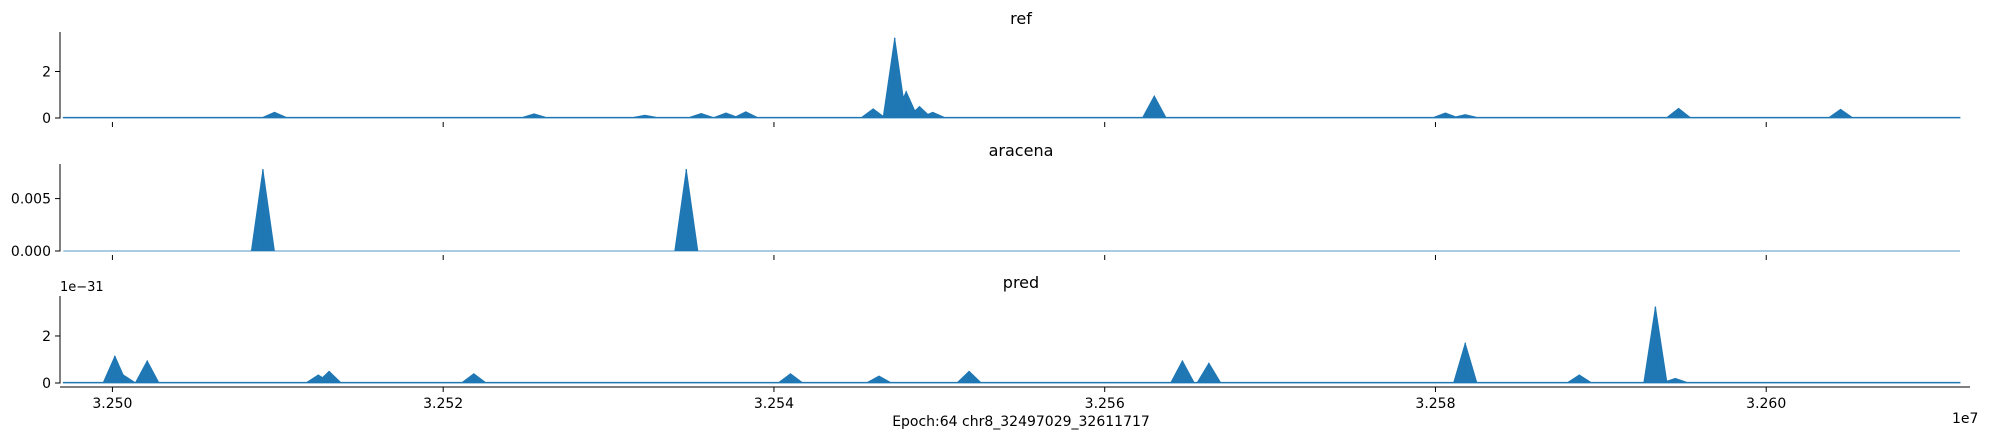 The image size is (1990, 439). I want to click on panel-title: ref, so click(1021, 18).